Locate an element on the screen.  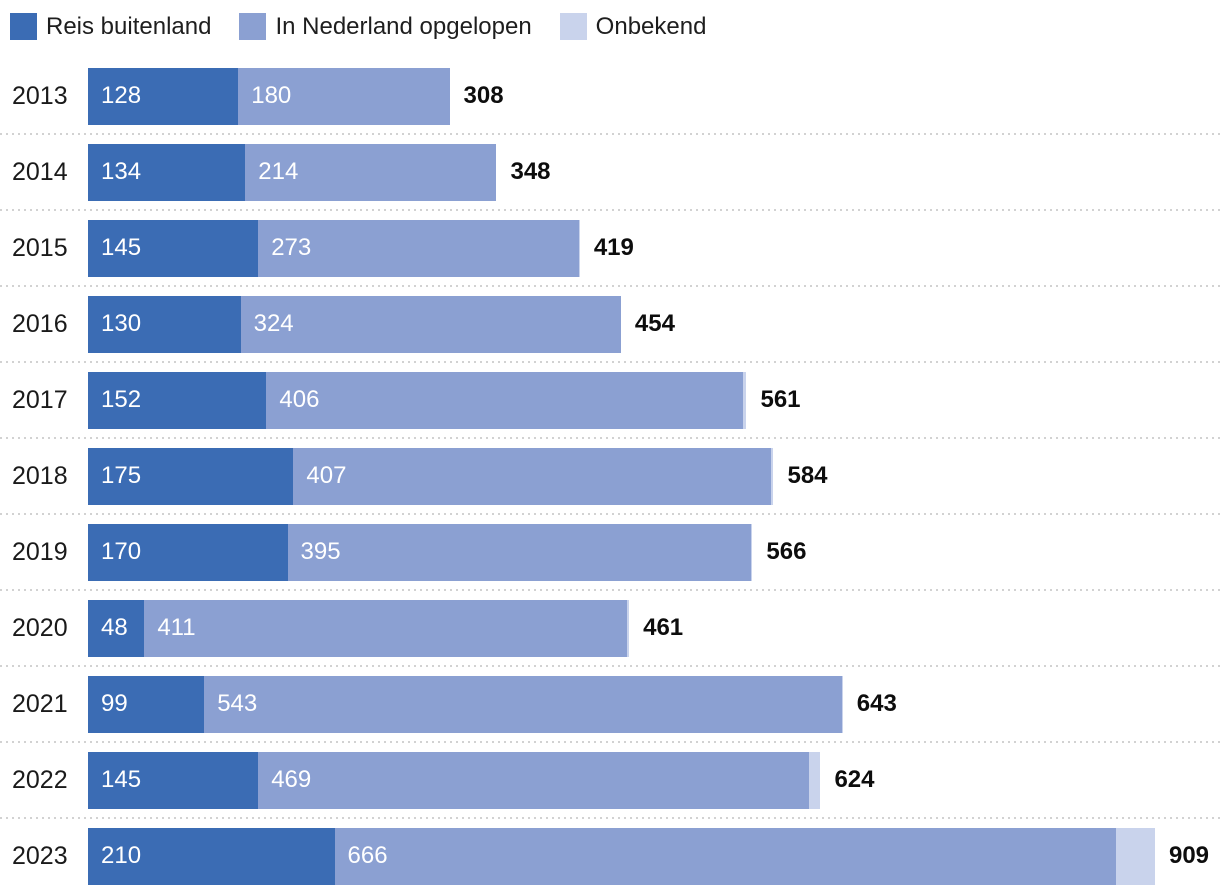
bar-value-label: 273 is located at coordinates (291, 247).